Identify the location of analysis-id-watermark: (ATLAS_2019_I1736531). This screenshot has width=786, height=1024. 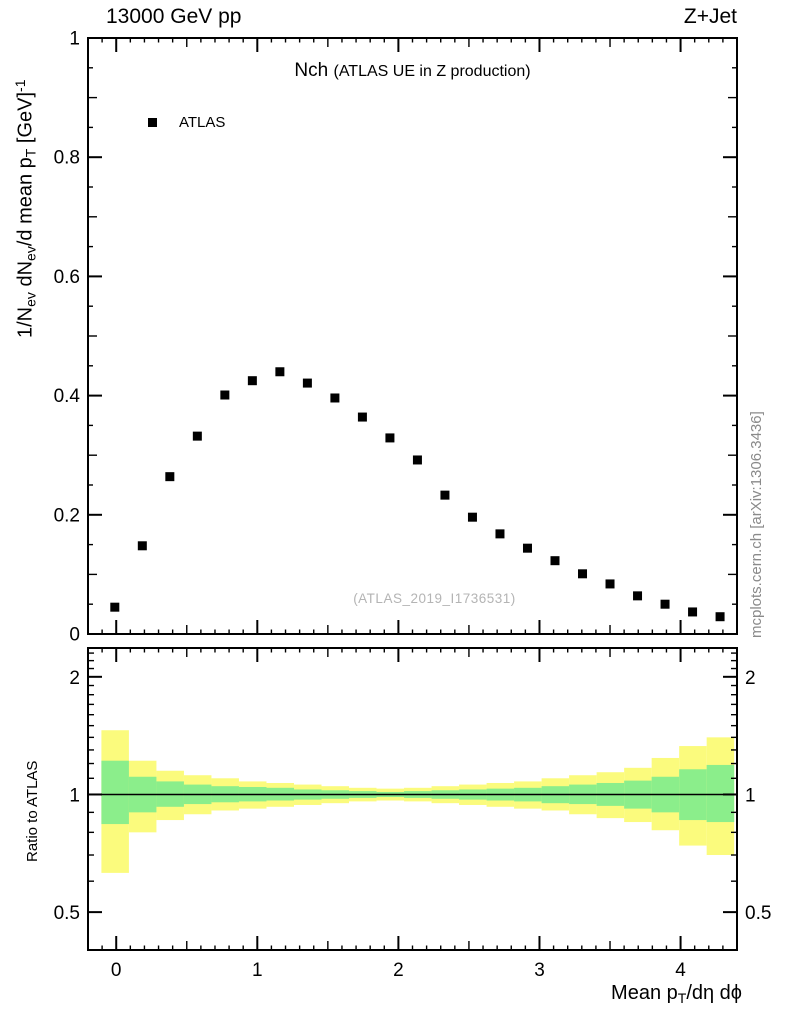
(434, 598).